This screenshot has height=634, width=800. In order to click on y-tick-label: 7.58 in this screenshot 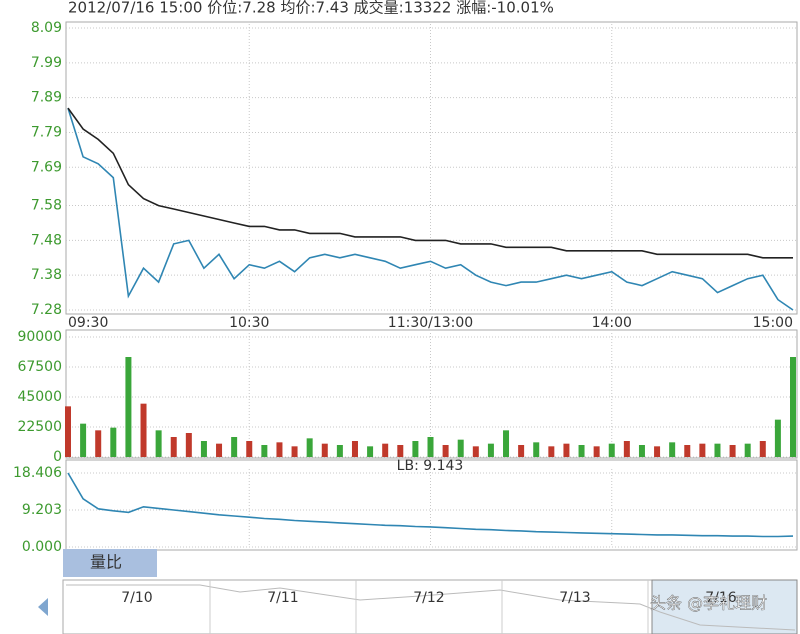, I will do `click(46, 206)`.